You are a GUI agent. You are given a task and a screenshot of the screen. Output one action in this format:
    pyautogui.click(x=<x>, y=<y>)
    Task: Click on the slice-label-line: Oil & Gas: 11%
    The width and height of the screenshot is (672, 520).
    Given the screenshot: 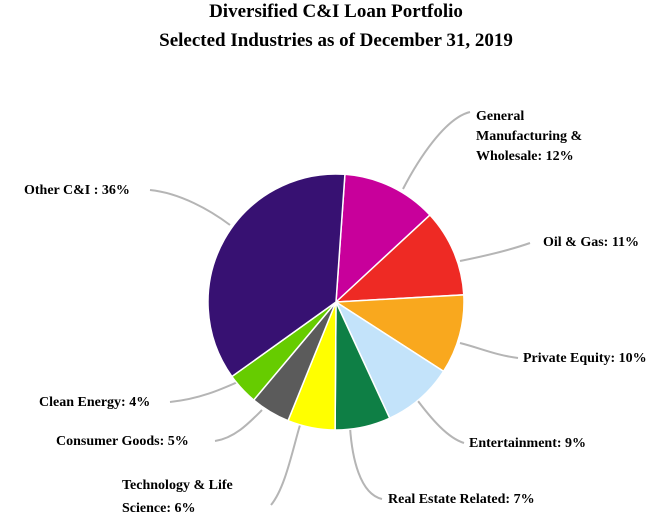 What is the action you would take?
    pyautogui.click(x=591, y=242)
    